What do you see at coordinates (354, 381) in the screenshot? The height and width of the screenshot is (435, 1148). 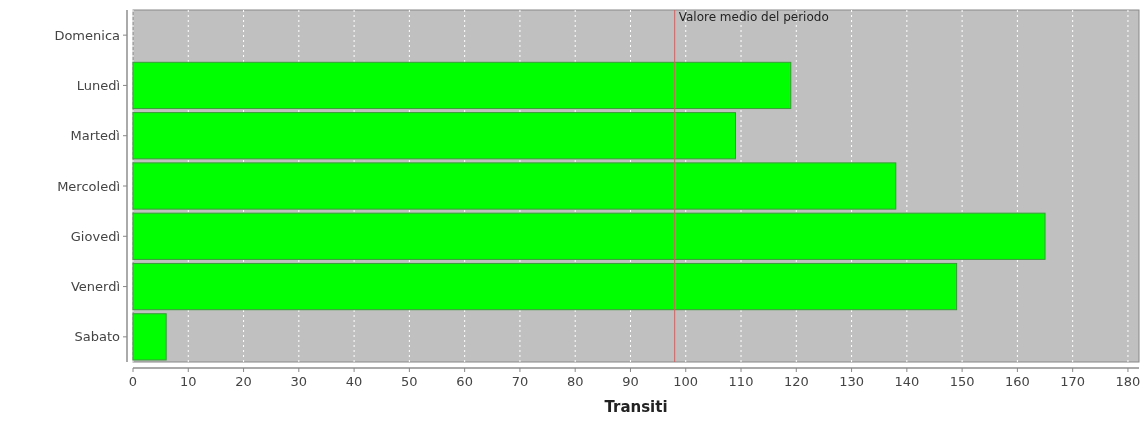 I see `x-tick-label: 40` at bounding box center [354, 381].